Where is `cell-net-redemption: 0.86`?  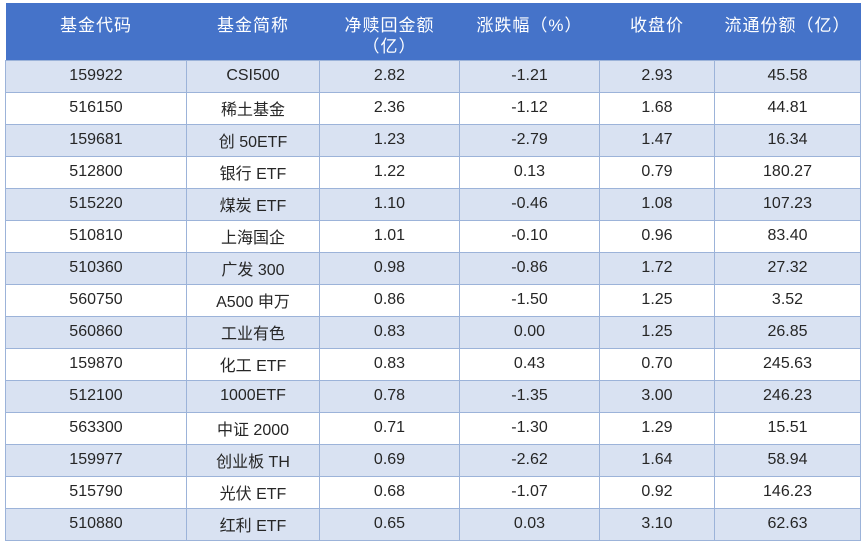 cell-net-redemption: 0.86 is located at coordinates (389, 300).